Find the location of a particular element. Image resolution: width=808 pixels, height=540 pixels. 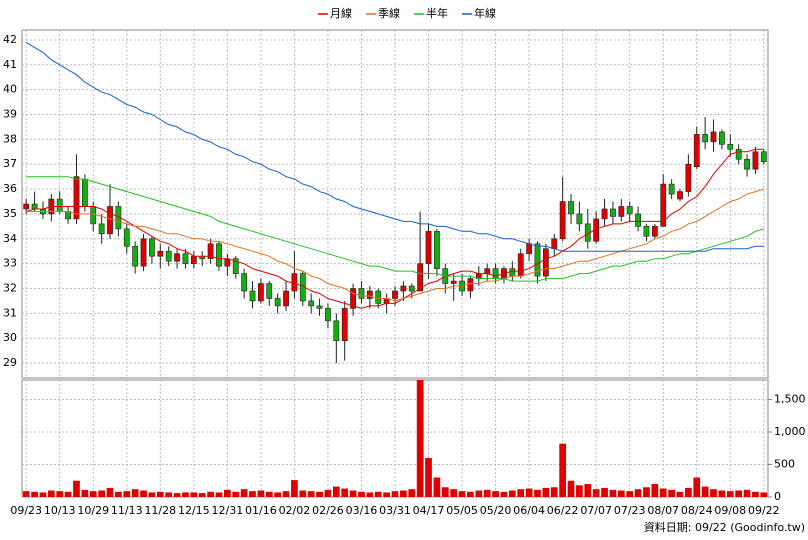

x-tick-label: 11/28 is located at coordinates (160, 510).